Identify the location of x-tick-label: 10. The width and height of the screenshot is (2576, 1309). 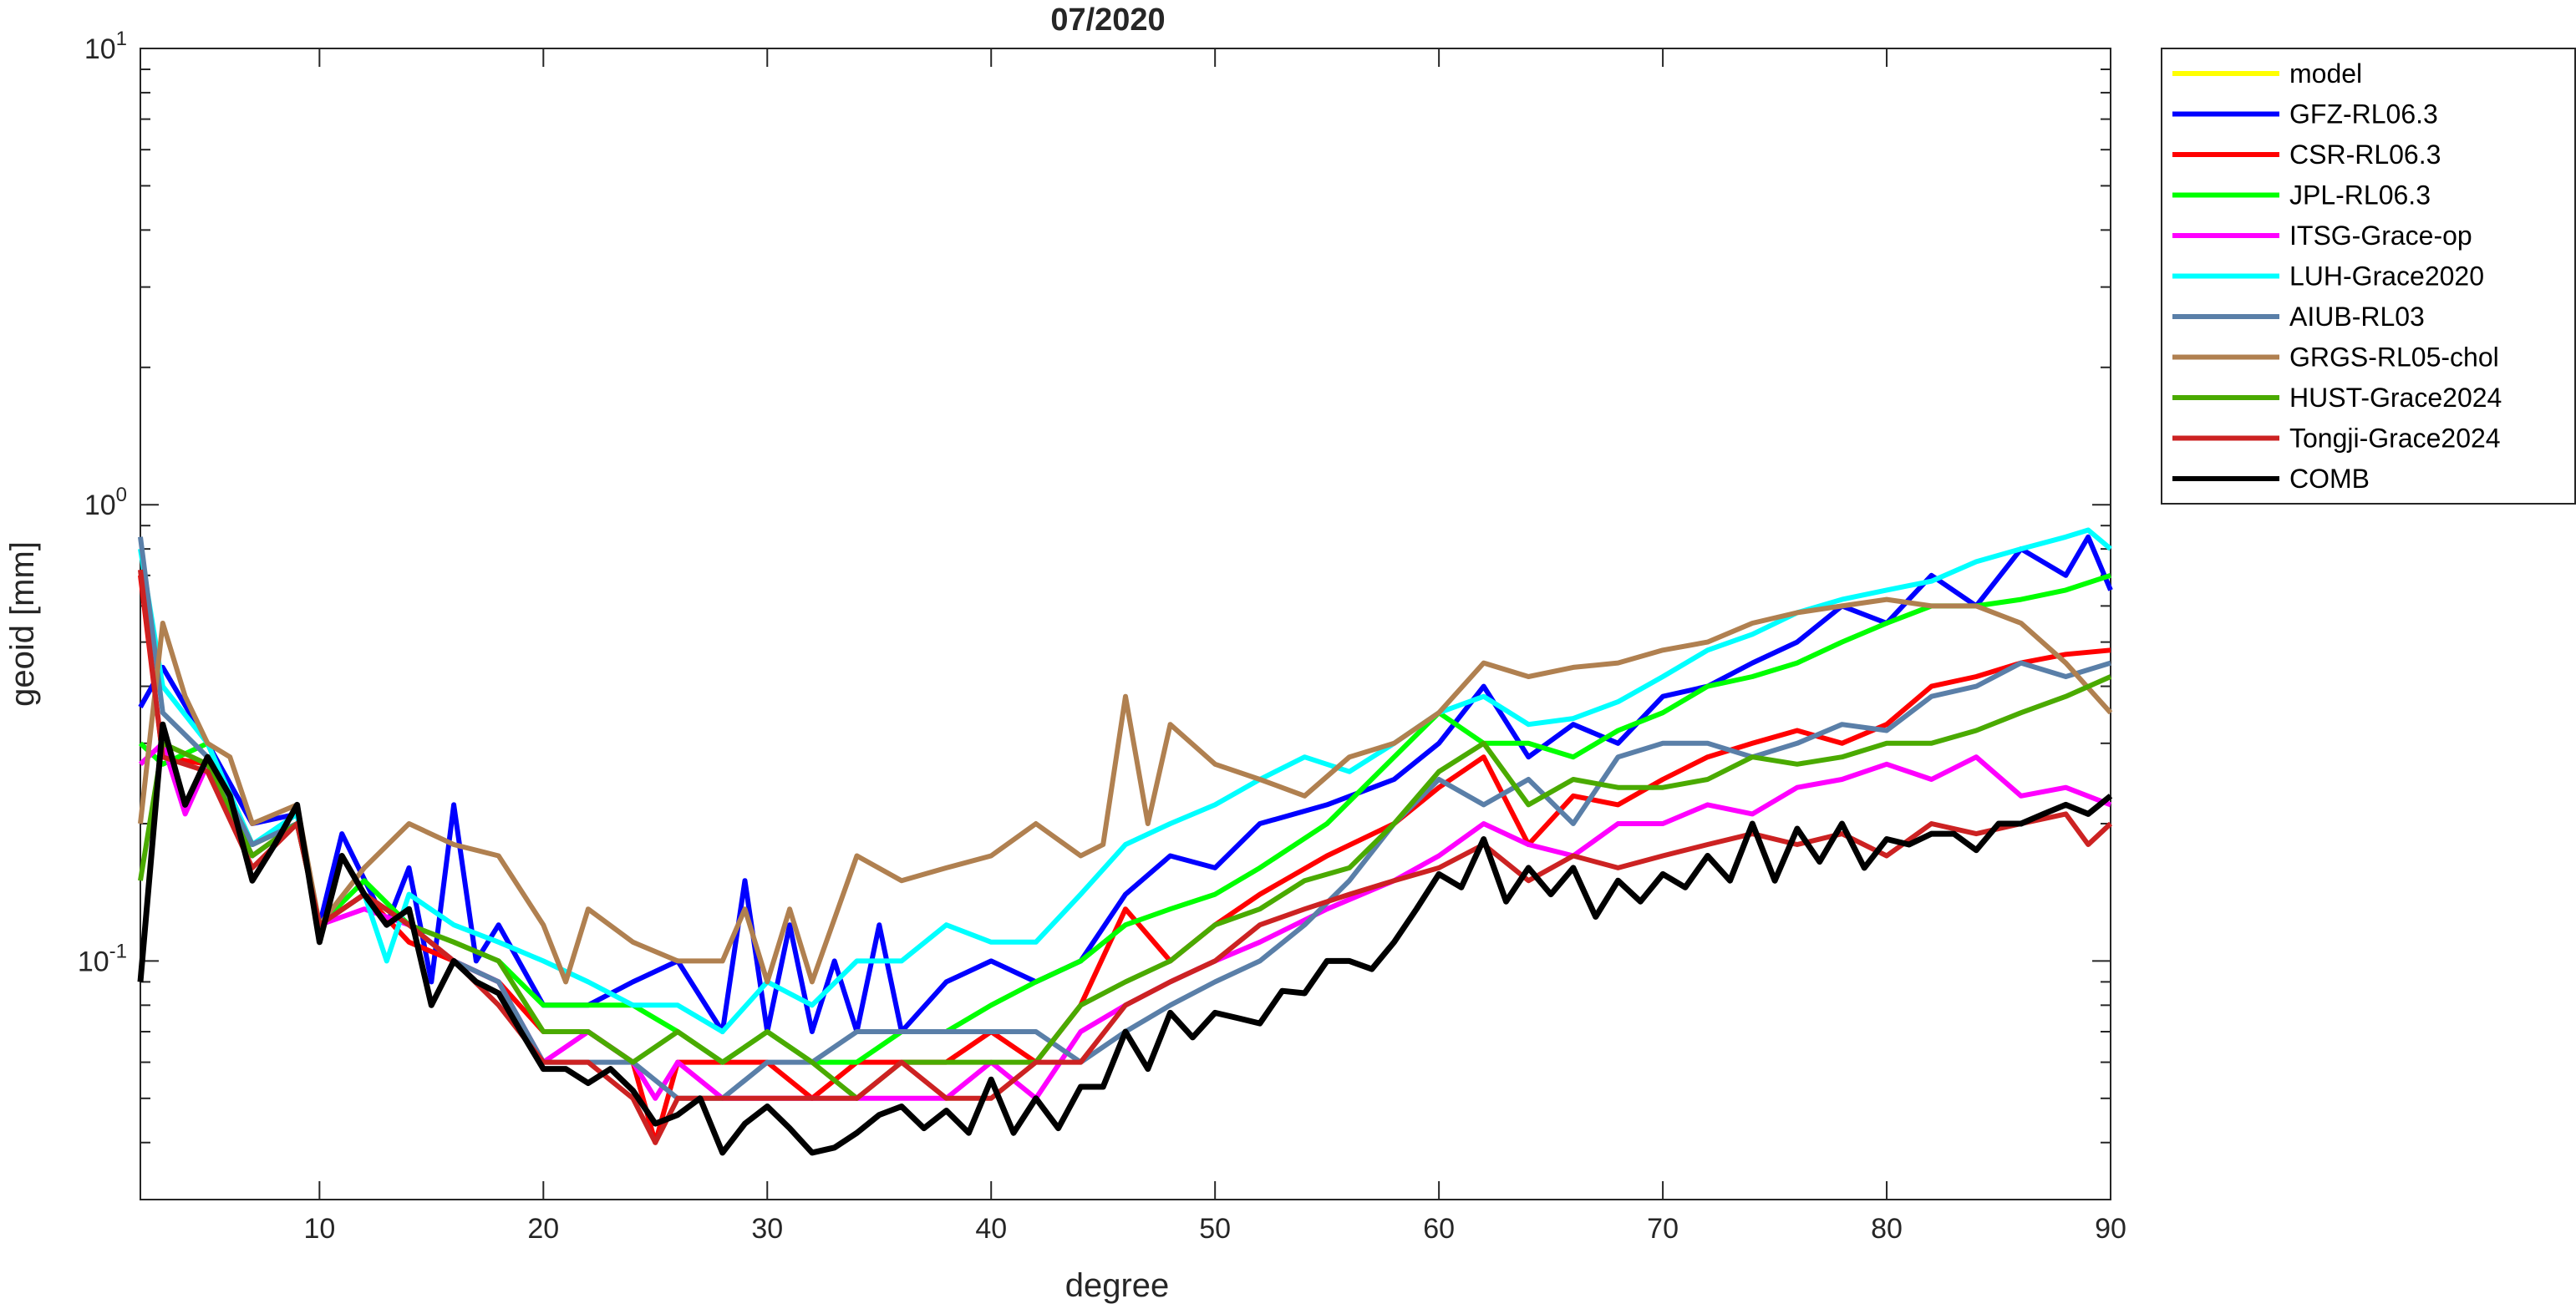
(319, 1229).